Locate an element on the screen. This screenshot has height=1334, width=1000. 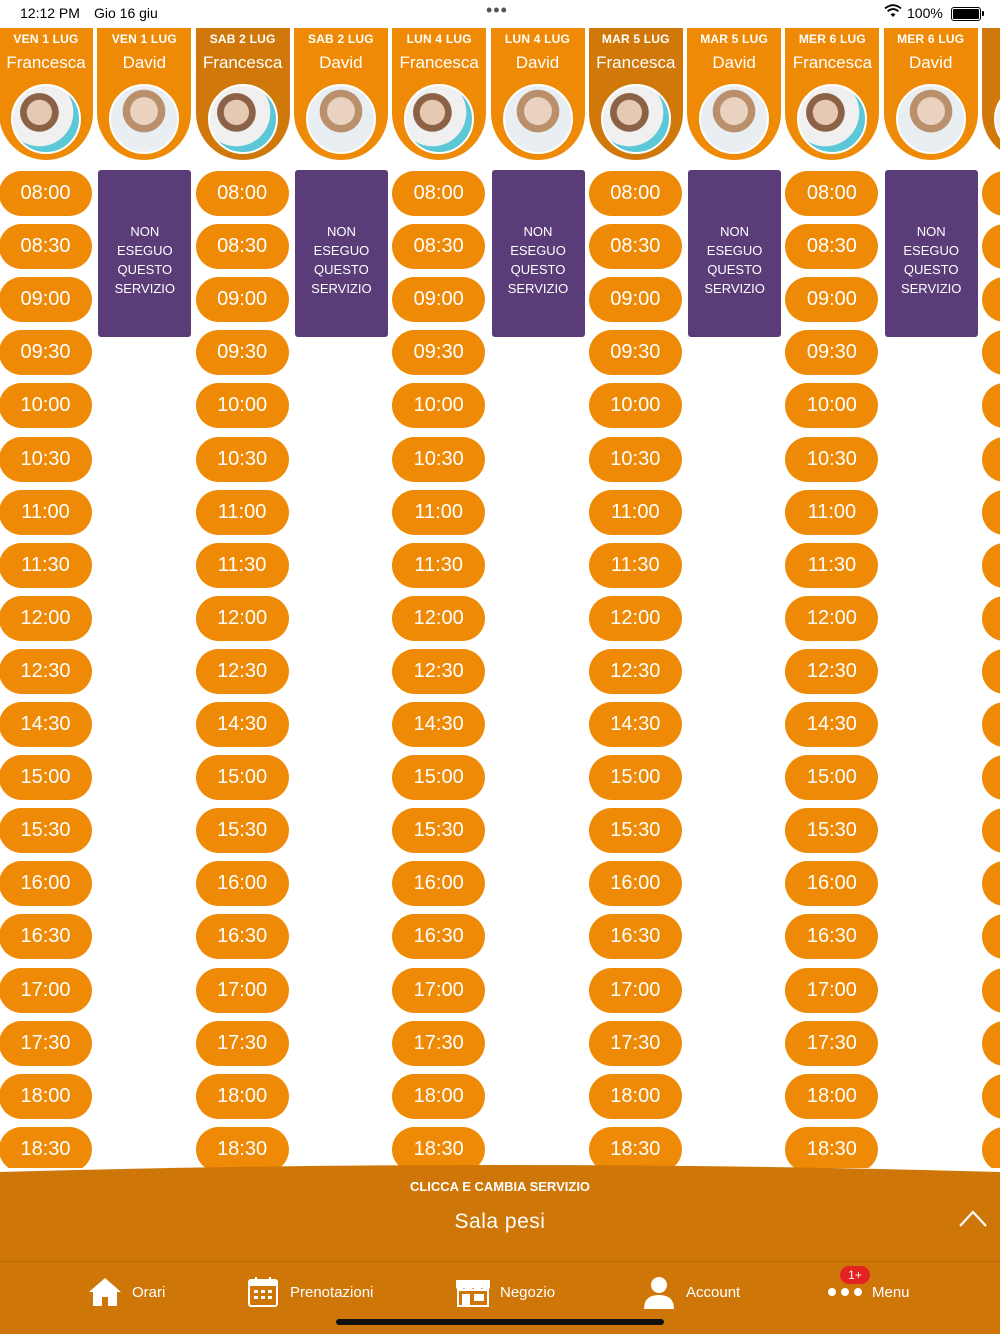
column-header: LUN 4 LUG David is located at coordinates (537, 94).